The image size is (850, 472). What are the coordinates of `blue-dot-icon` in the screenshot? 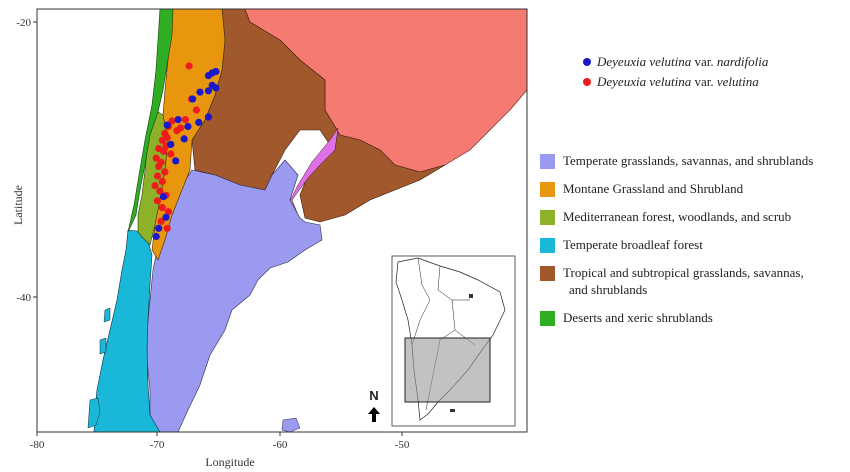 It's located at (587, 62).